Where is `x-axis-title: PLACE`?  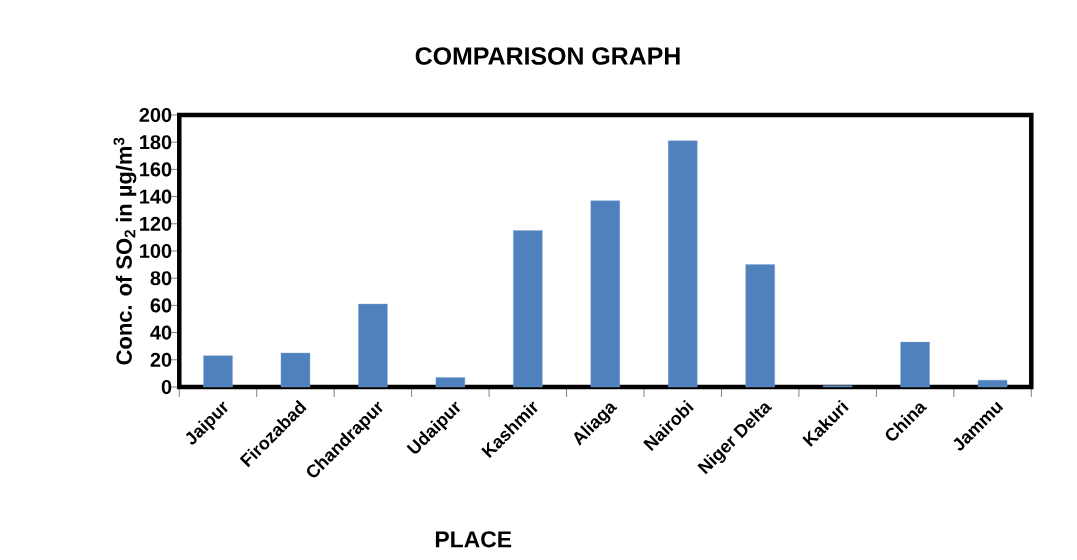
x-axis-title: PLACE is located at coordinates (473, 539).